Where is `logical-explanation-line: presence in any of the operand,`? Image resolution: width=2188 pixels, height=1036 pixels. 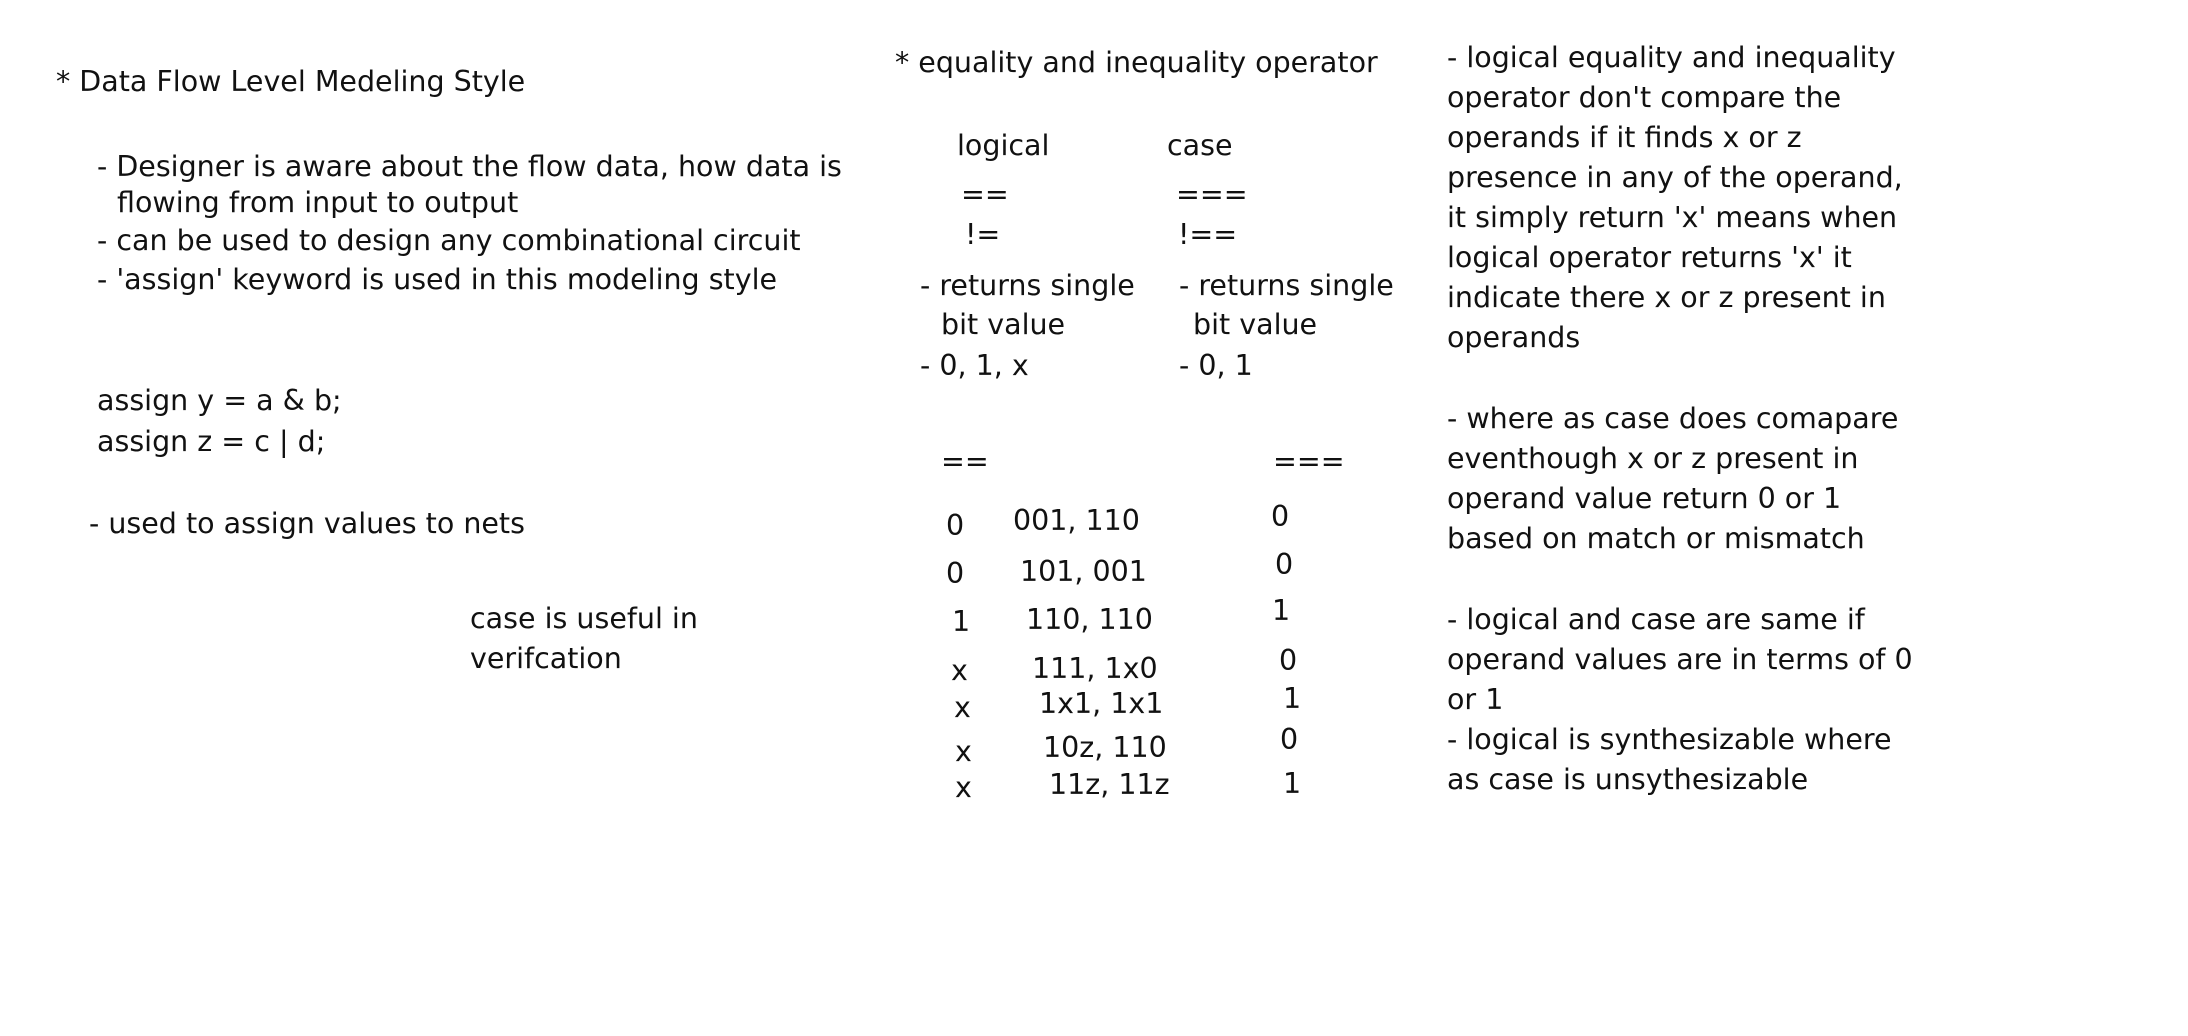
logical-explanation-line: presence in any of the operand, is located at coordinates (1675, 177).